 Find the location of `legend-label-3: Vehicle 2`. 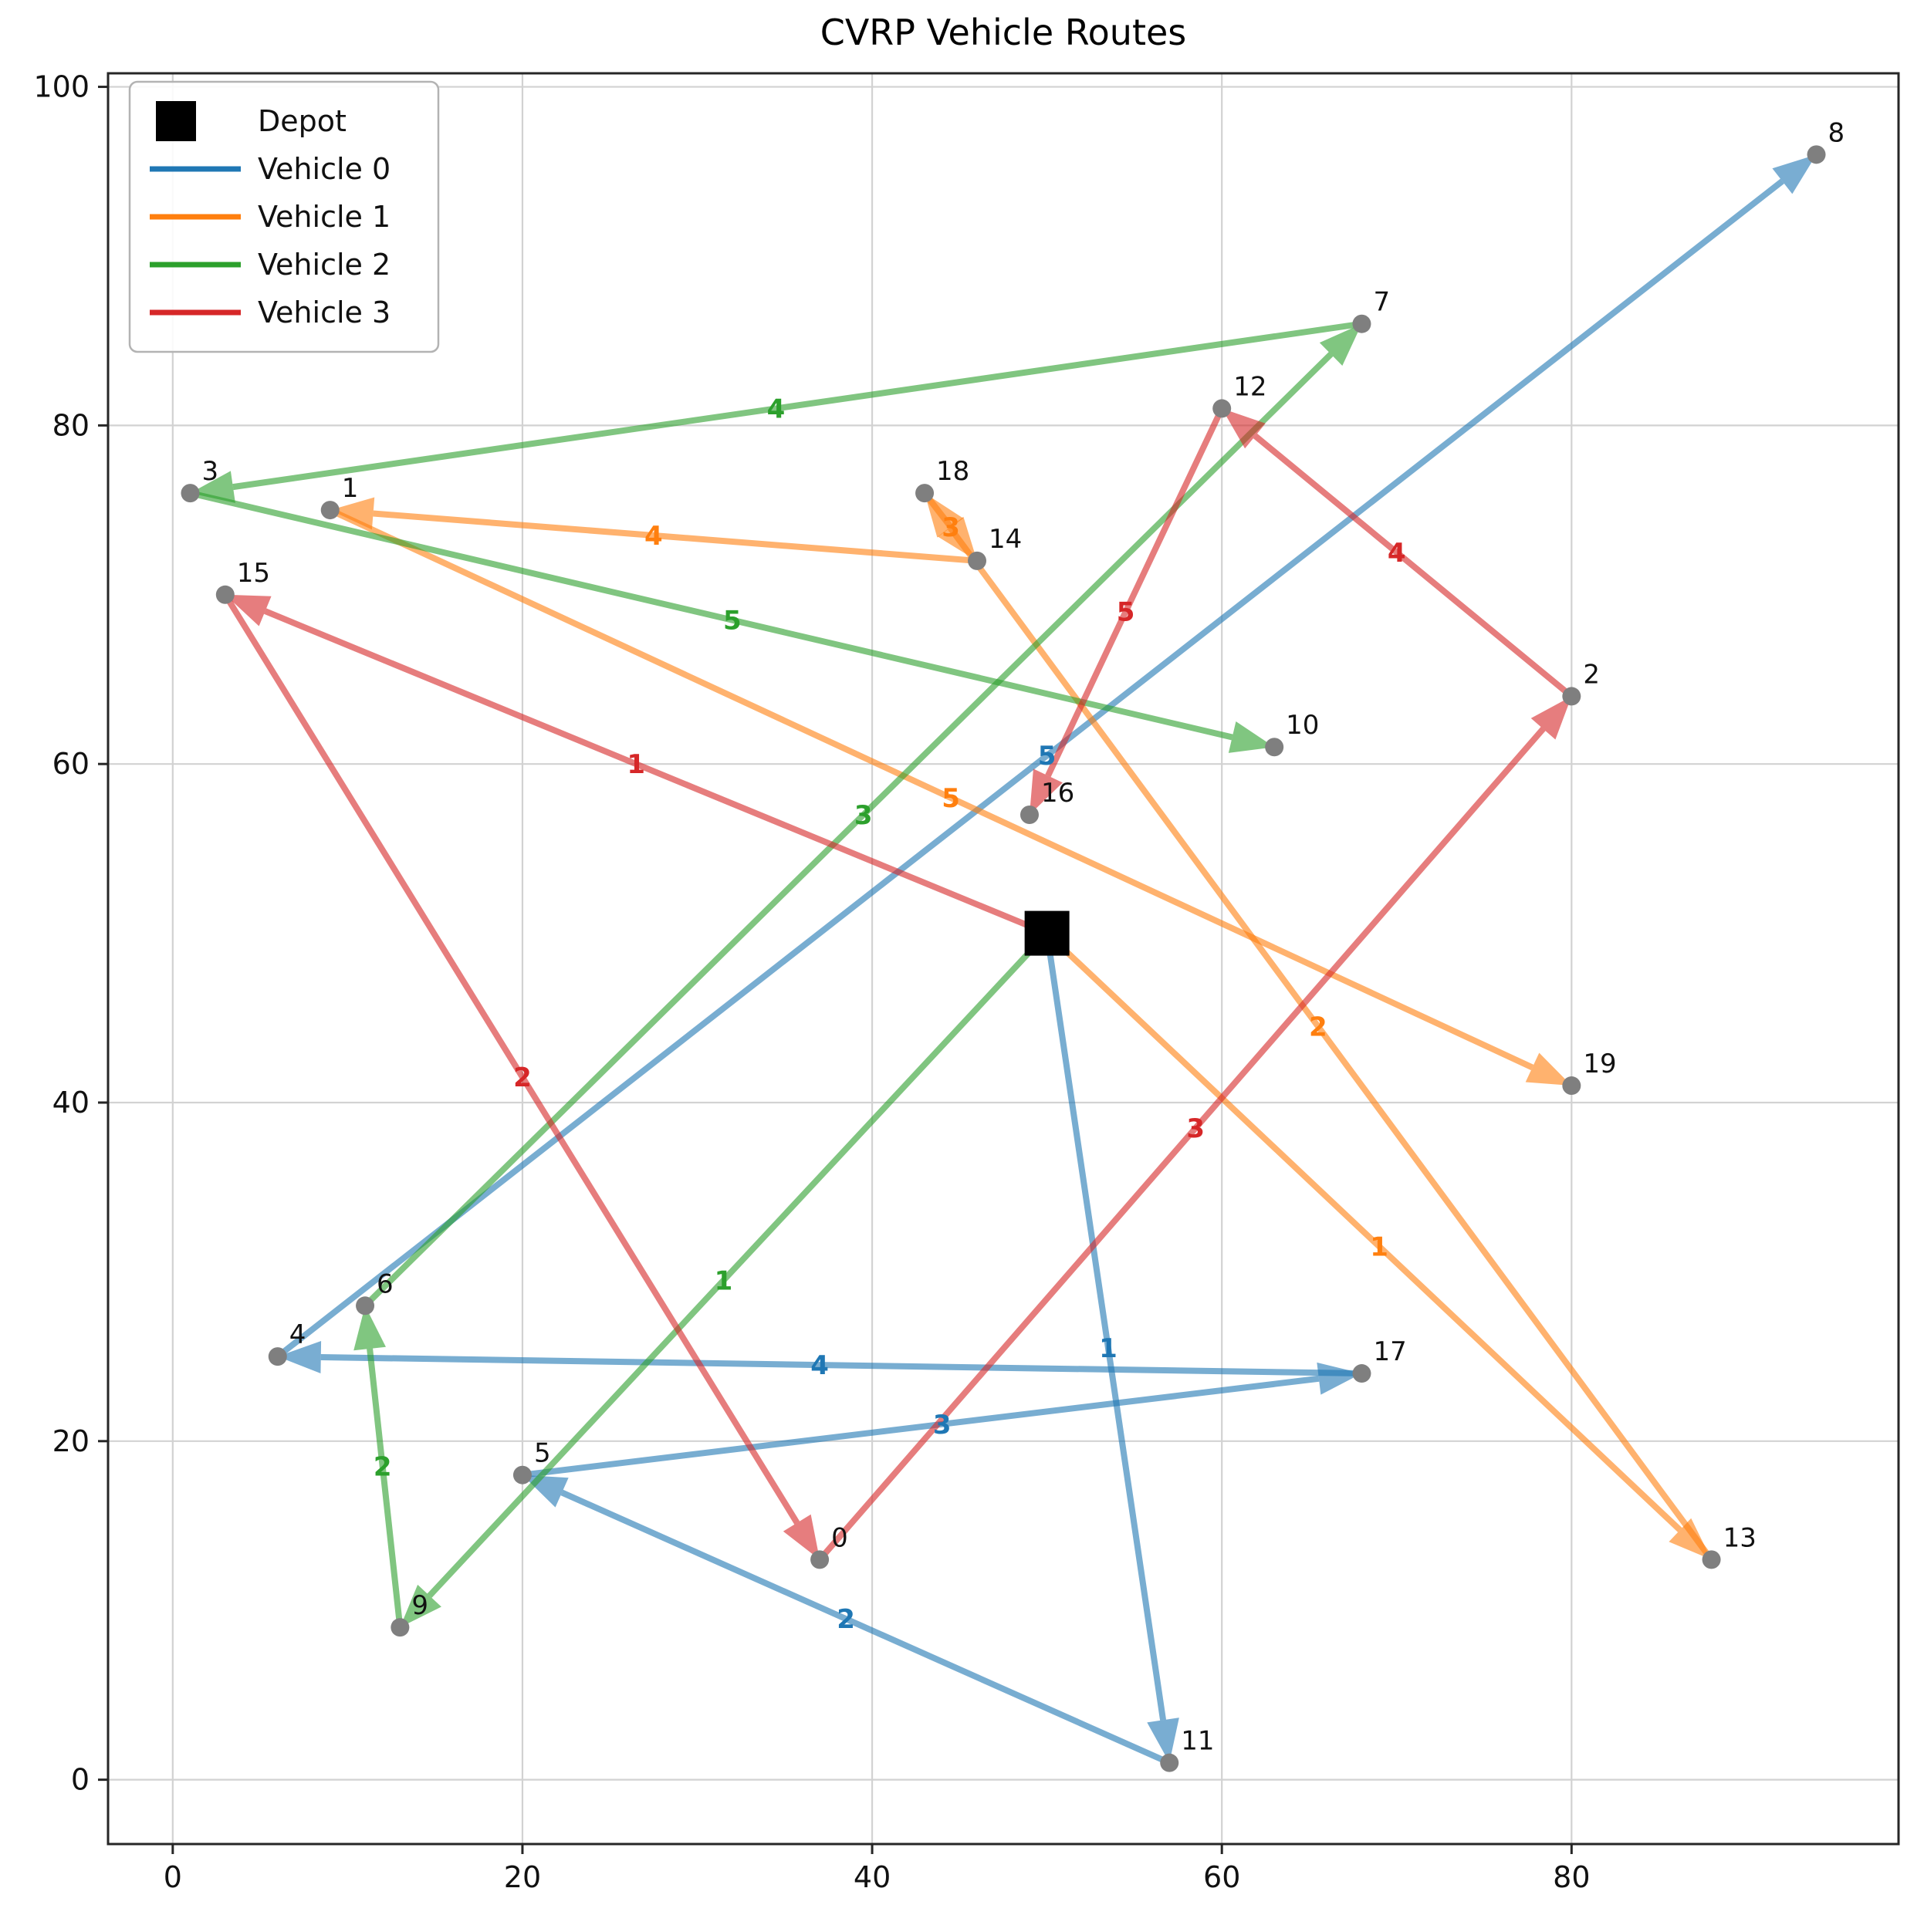

legend-label-3: Vehicle 2 is located at coordinates (324, 265).